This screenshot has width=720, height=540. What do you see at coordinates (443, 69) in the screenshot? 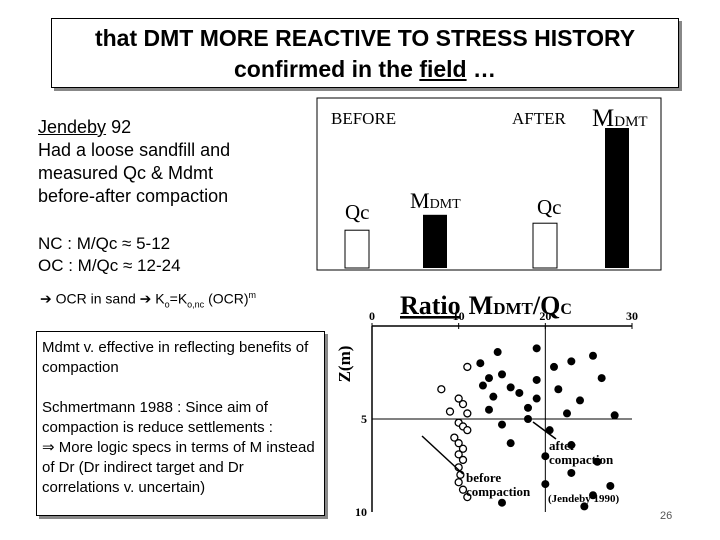
I see `title-field-word: field` at bounding box center [443, 69].